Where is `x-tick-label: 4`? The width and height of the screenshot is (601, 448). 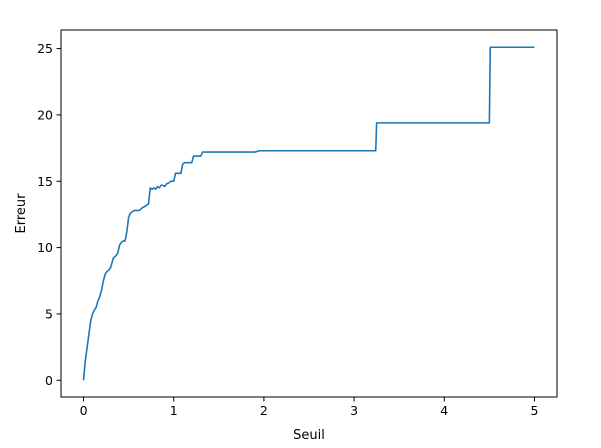
x-tick-label: 4 is located at coordinates (444, 410).